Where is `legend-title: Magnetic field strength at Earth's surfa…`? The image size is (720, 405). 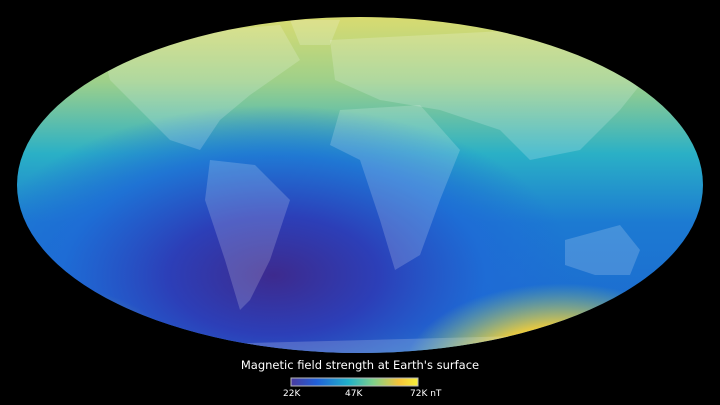 legend-title: Magnetic field strength at Earth's surfa… is located at coordinates (360, 365).